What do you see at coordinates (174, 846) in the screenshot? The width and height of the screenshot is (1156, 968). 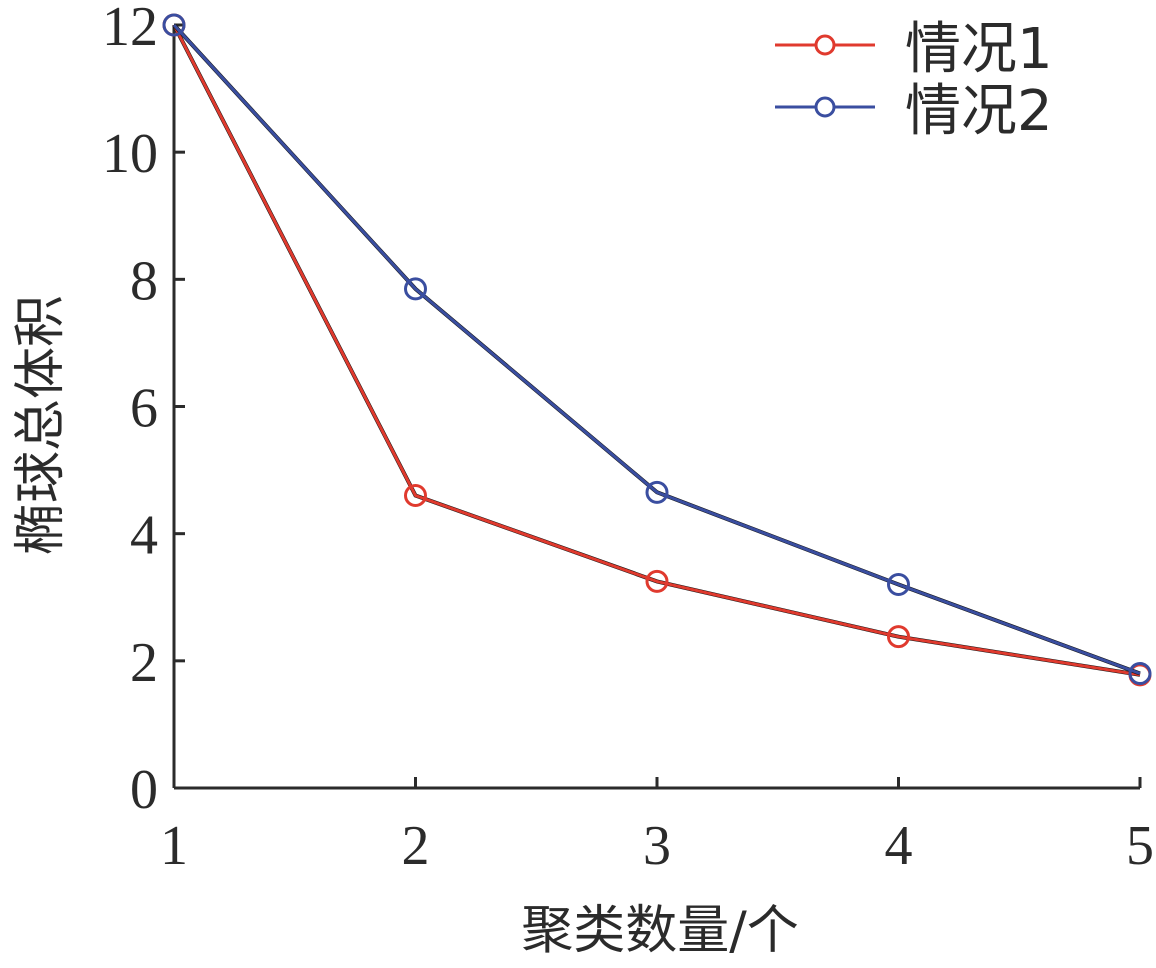 I see `x-tick-label: 1` at bounding box center [174, 846].